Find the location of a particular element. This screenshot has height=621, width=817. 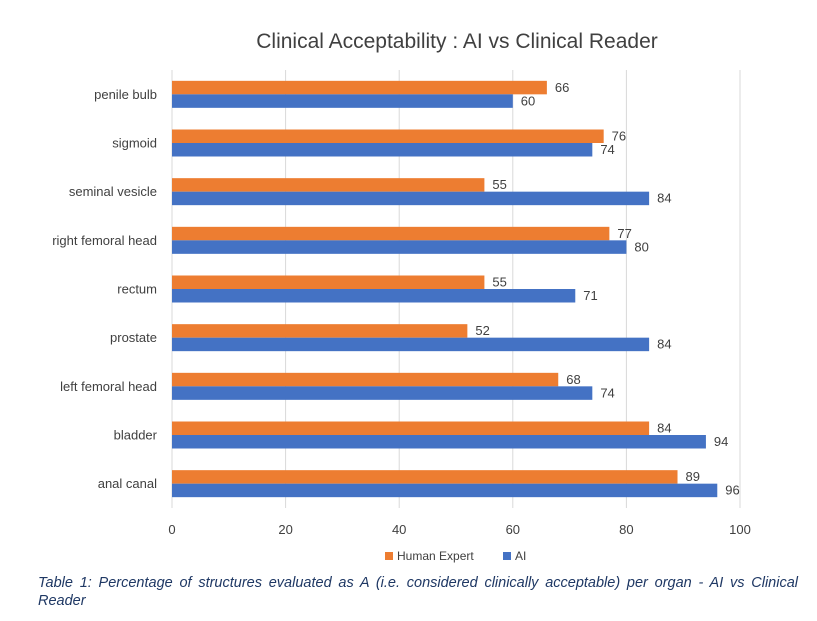

category-label: sigmoid is located at coordinates (134, 143).